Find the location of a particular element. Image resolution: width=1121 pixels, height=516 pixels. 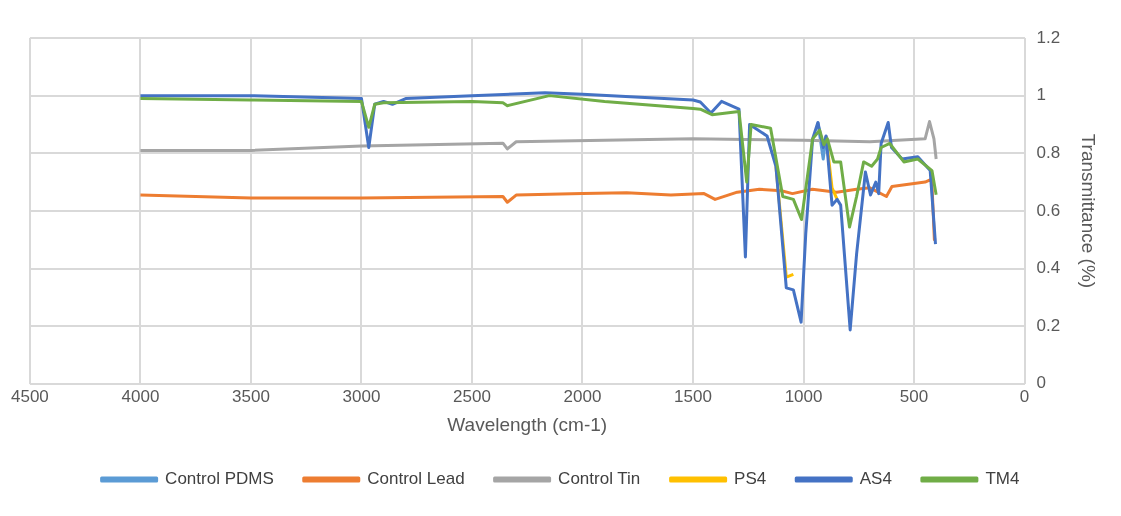

x-tick-label: 4500 is located at coordinates (30, 396).